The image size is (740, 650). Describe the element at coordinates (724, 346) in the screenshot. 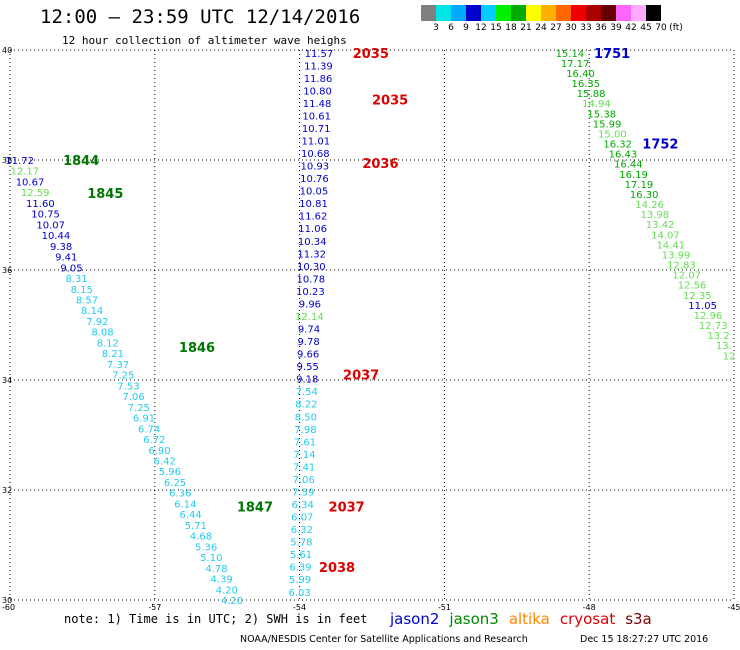

I see `wave-height-value: 13.` at that location.